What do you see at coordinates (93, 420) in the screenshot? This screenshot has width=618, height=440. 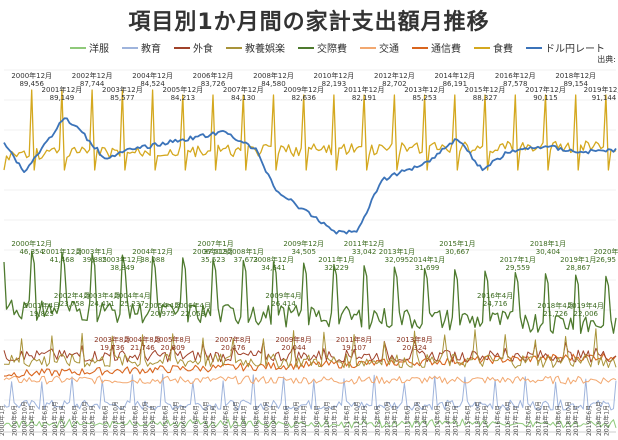 I see `x-tick-label: 2003年1月` at bounding box center [93, 420].